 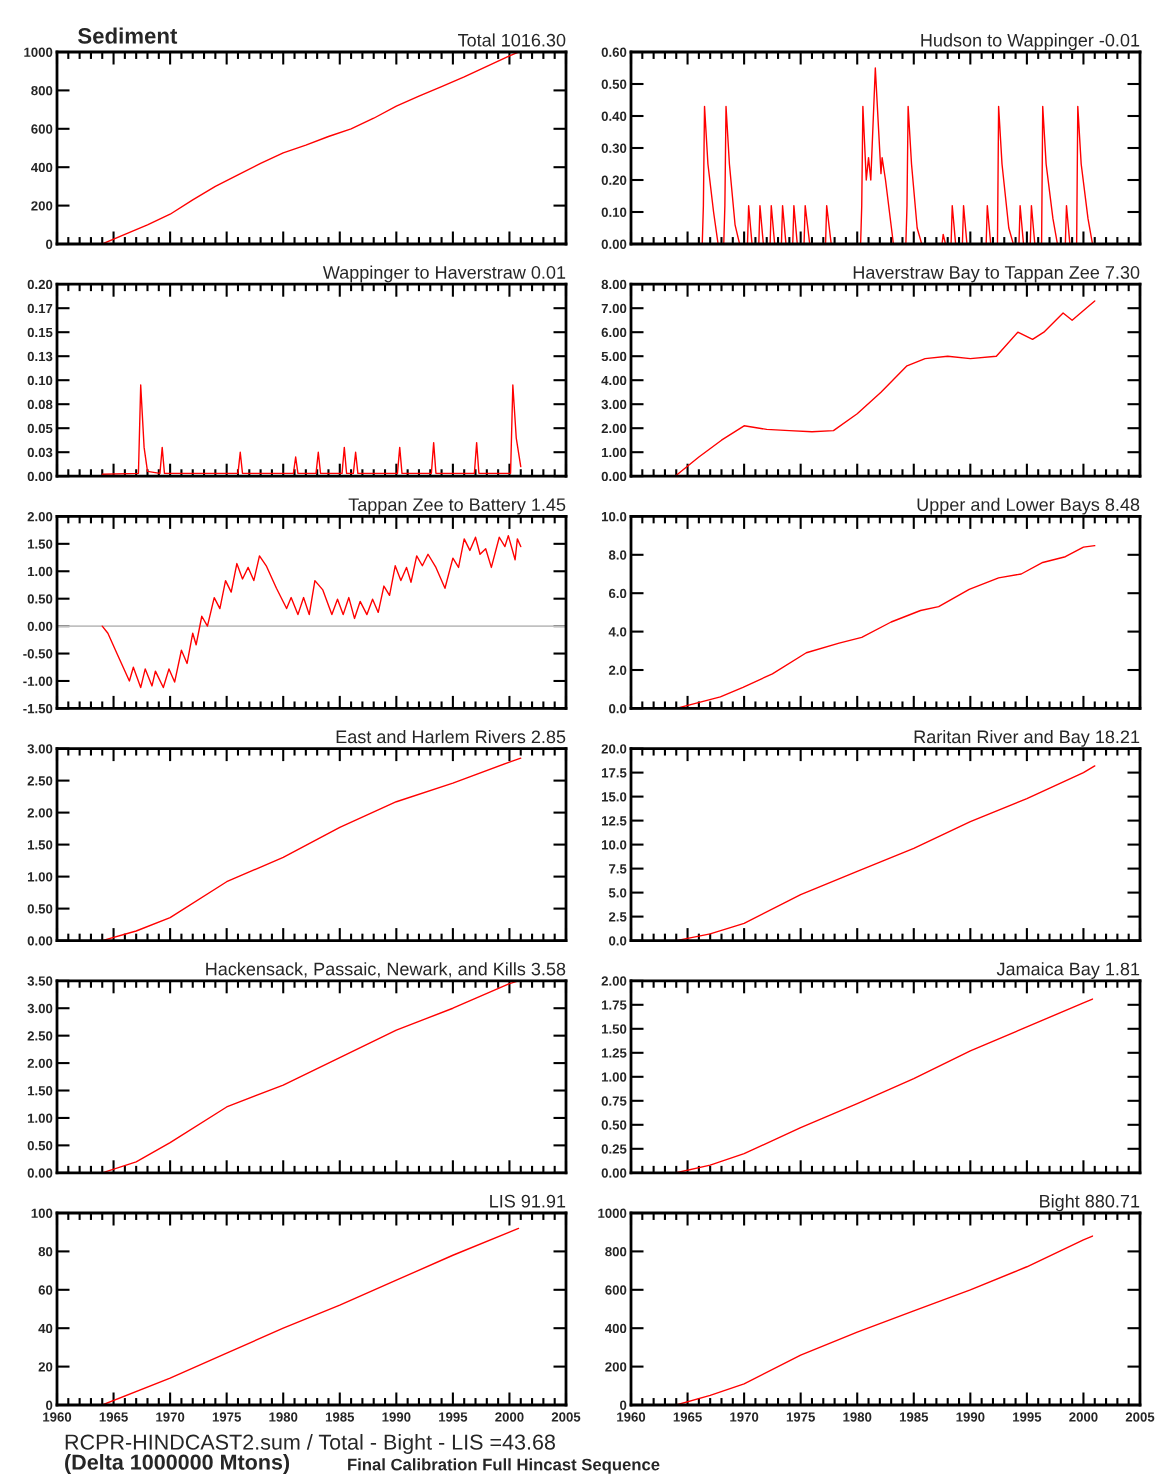 What do you see at coordinates (617, 632) in the screenshot?
I see `y-tick-label: 4.0` at bounding box center [617, 632].